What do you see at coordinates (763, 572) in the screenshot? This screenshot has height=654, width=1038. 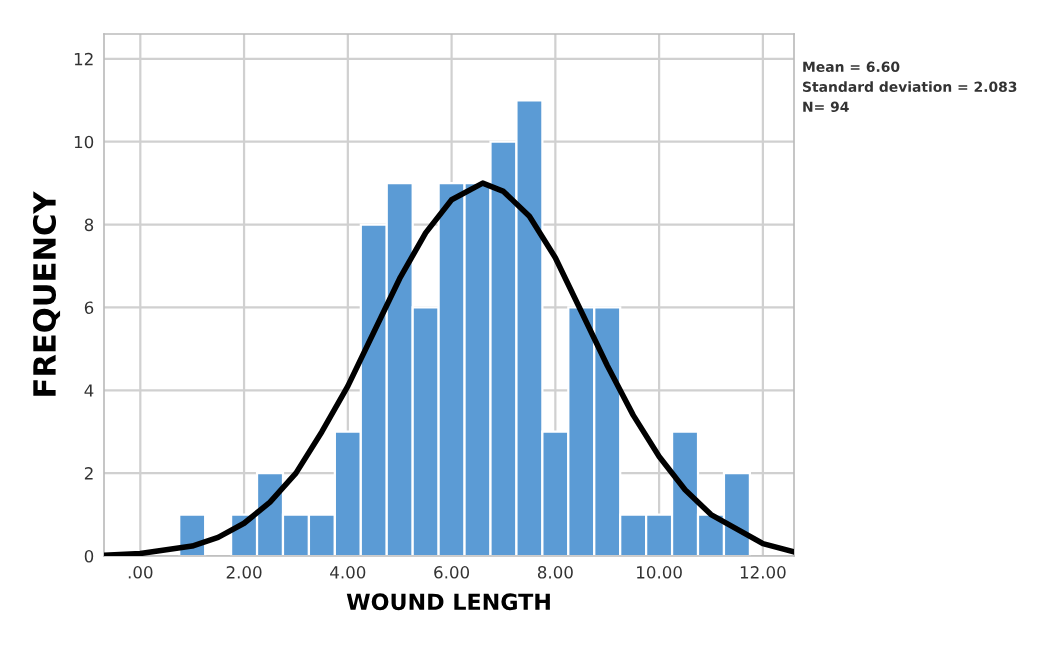 I see `x-tick-label: 12.00` at bounding box center [763, 572].